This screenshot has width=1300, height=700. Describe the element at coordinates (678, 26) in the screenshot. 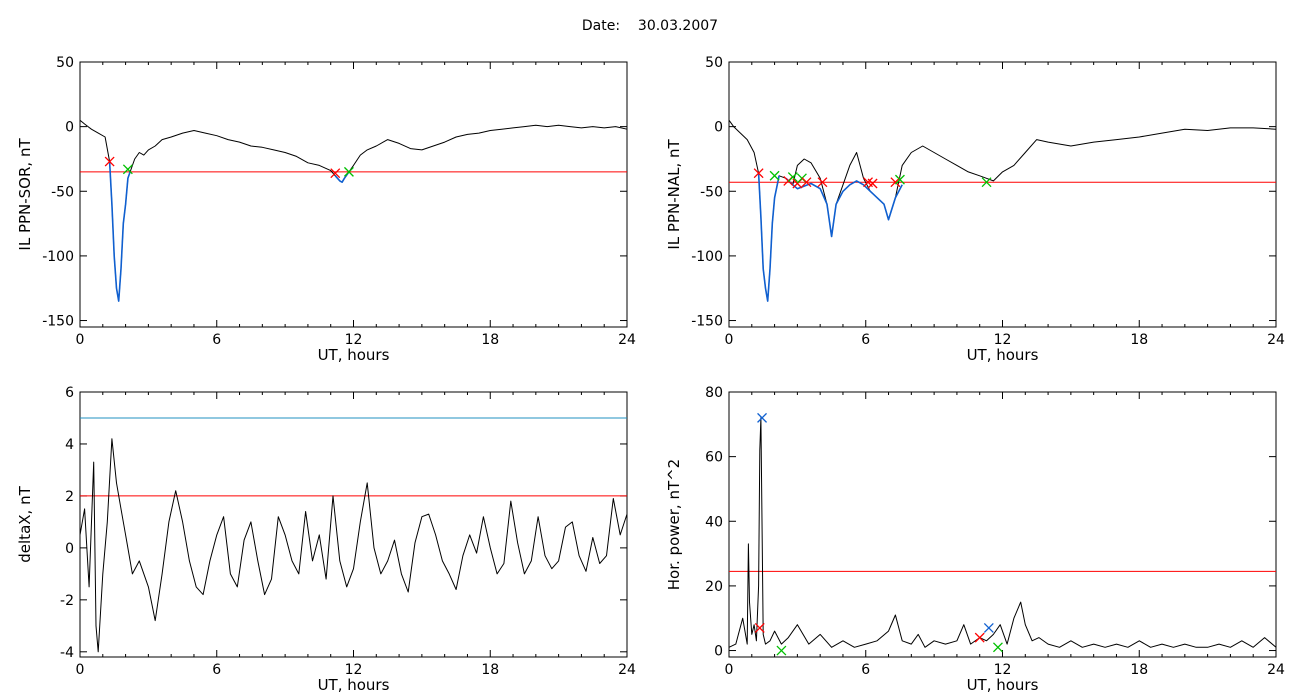

I see `date-value: 30.03.2007` at that location.